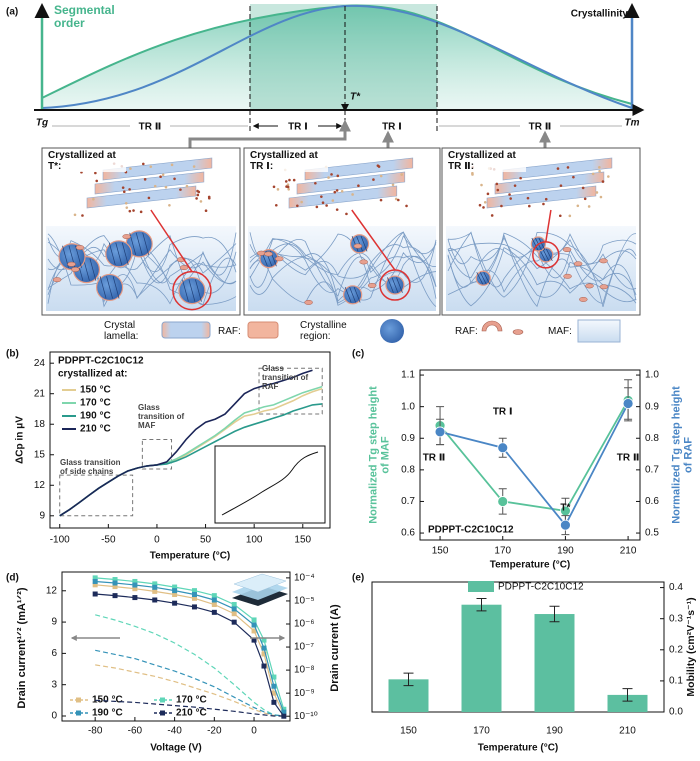 The width and height of the screenshot is (700, 761). Describe the element at coordinates (408, 438) in the screenshot. I see `y-tick-label: 0.9` at that location.